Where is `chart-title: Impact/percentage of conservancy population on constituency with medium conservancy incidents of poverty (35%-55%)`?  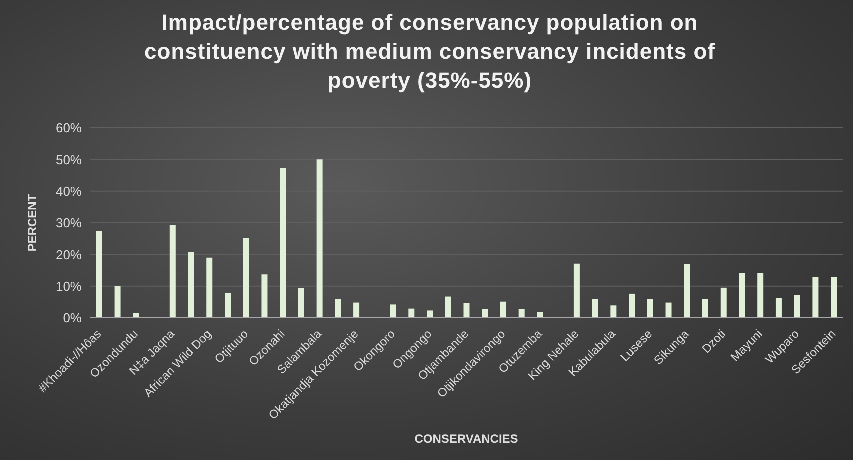 chart-title: Impact/percentage of conservancy population on constituency with medium conservancy incidents of poverty (35%-55%) is located at coordinates (430, 52).